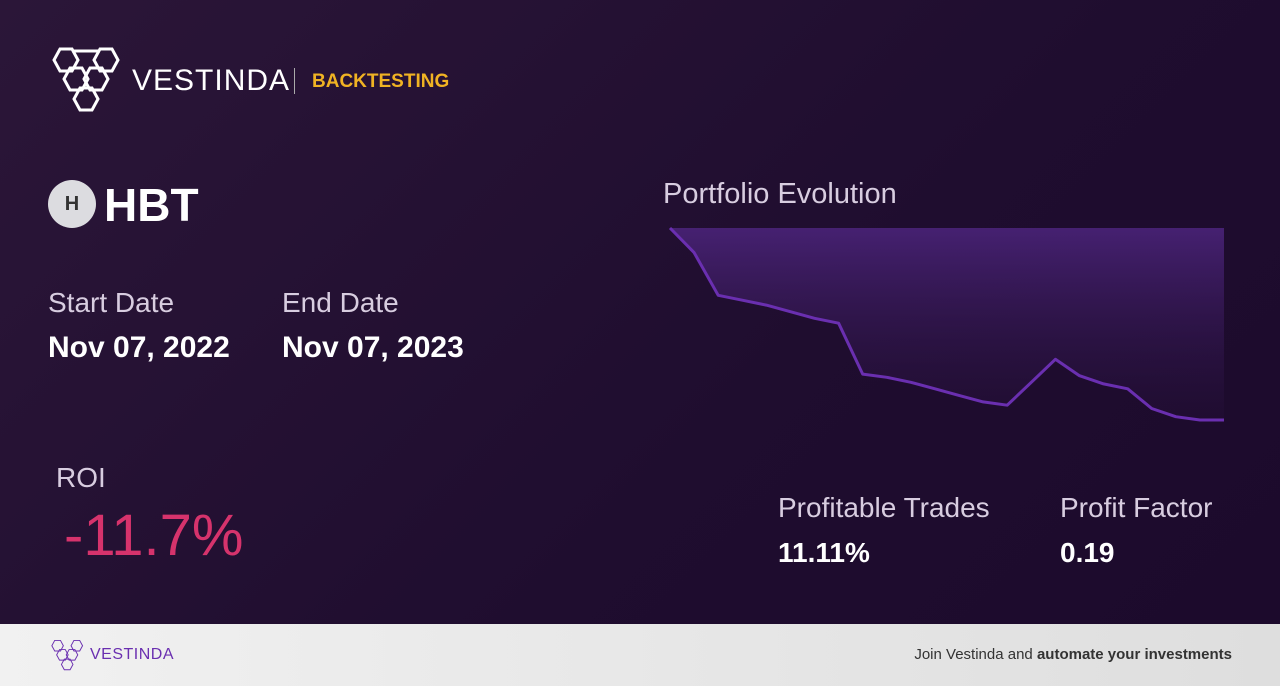  I want to click on start-date-label: Start Date, so click(111, 302).